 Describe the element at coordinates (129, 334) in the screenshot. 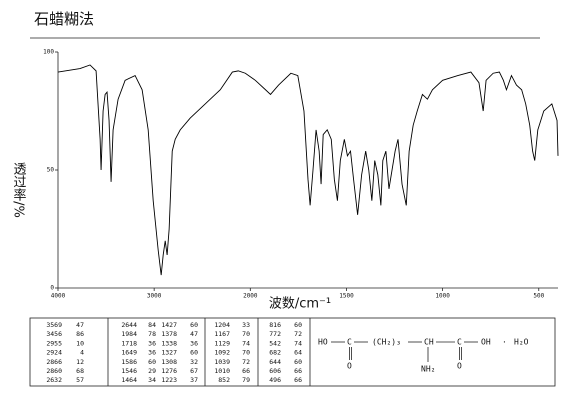

I see `peak-wavenumber: 1984` at that location.